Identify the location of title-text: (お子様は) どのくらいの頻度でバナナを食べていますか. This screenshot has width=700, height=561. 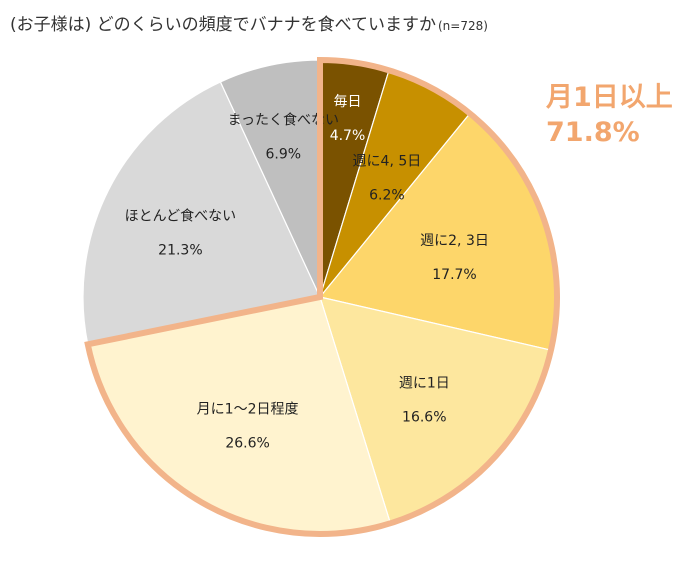
(223, 25).